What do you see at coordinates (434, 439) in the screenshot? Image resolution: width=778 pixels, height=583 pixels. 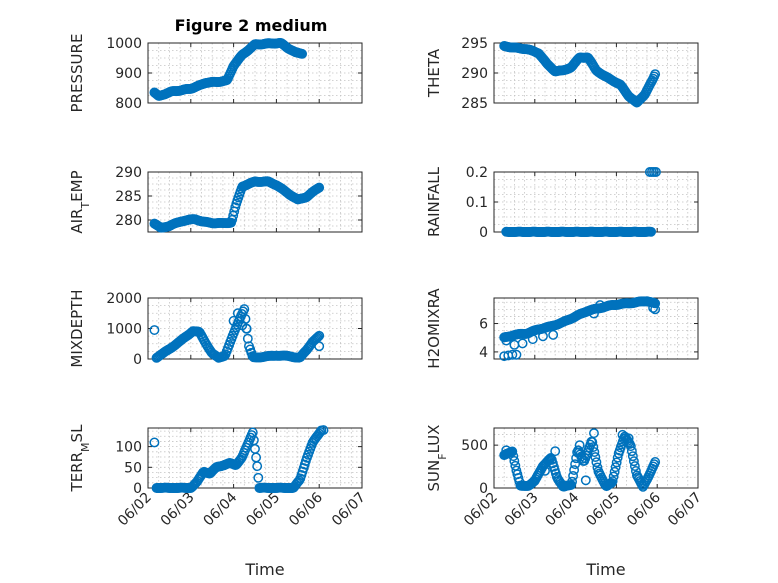 I see `y-axis-label-rest: LUX` at bounding box center [434, 439].